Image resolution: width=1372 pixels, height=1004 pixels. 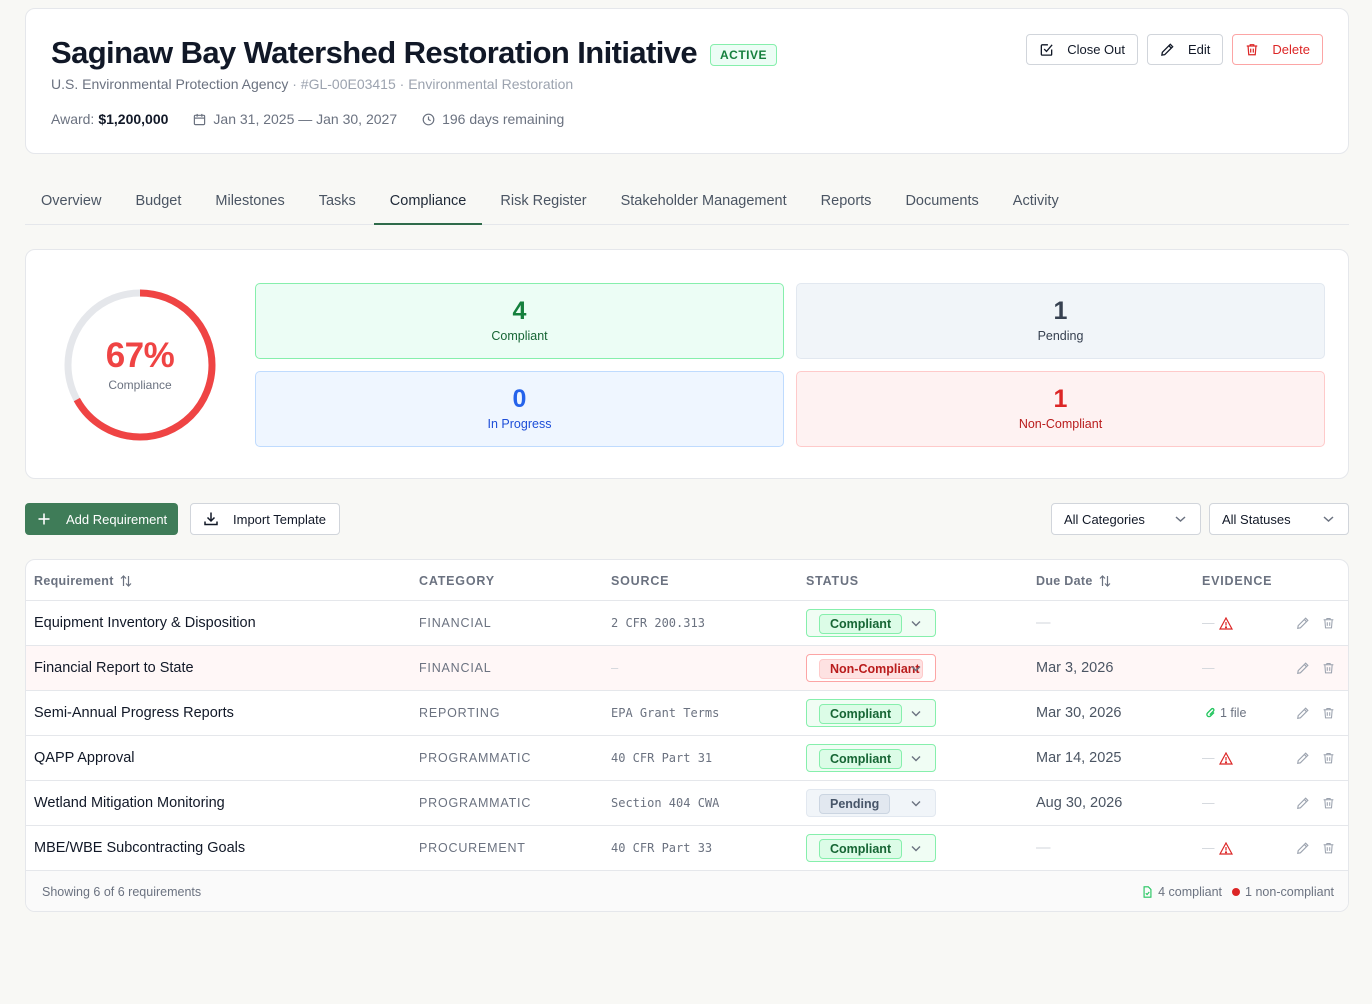 I want to click on close-out-label: Close Out, so click(x=1096, y=49).